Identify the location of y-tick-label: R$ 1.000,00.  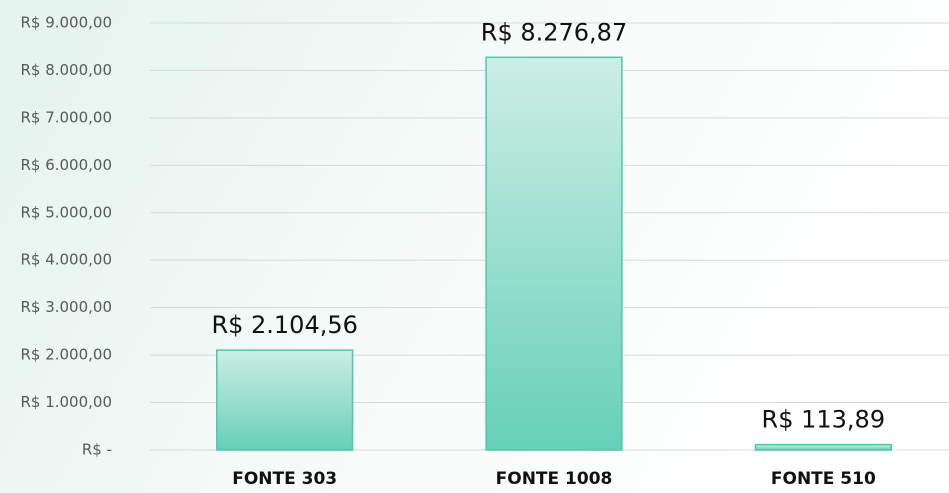
(66, 402).